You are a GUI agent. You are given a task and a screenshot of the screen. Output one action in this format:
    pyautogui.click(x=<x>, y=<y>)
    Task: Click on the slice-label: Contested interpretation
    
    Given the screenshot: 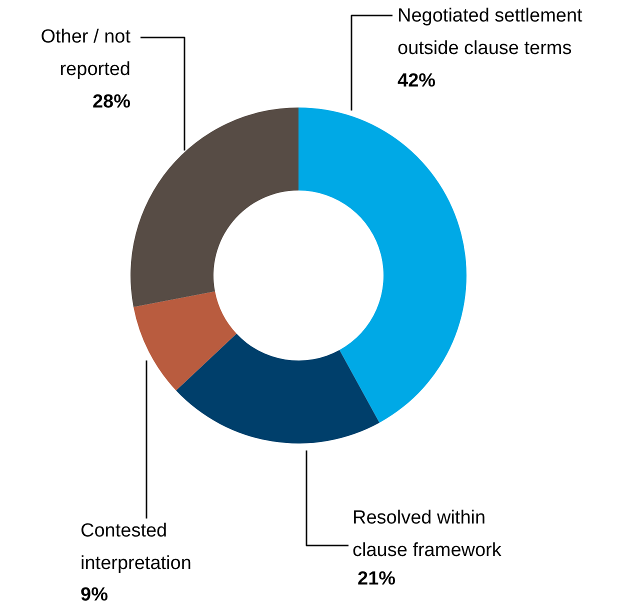 What is the action you would take?
    pyautogui.click(x=136, y=547)
    